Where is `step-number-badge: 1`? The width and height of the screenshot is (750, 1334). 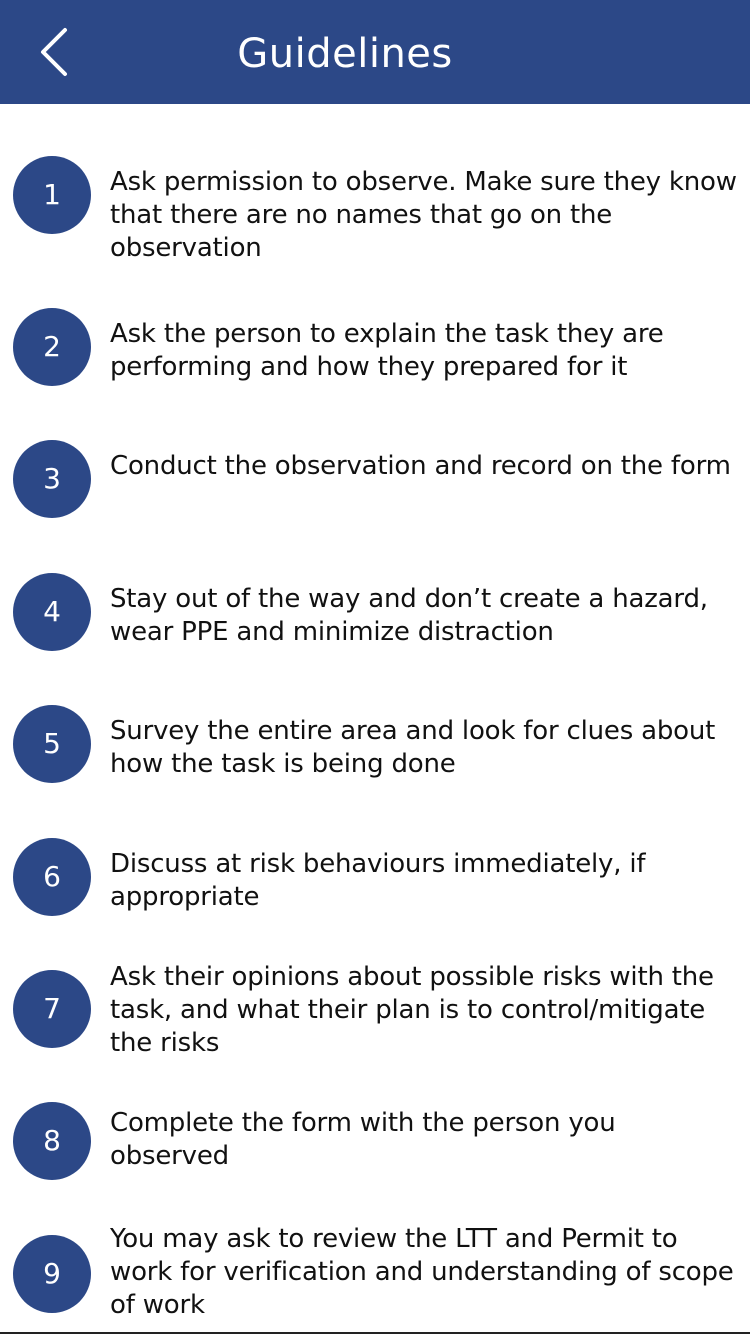 step-number-badge: 1 is located at coordinates (52, 195).